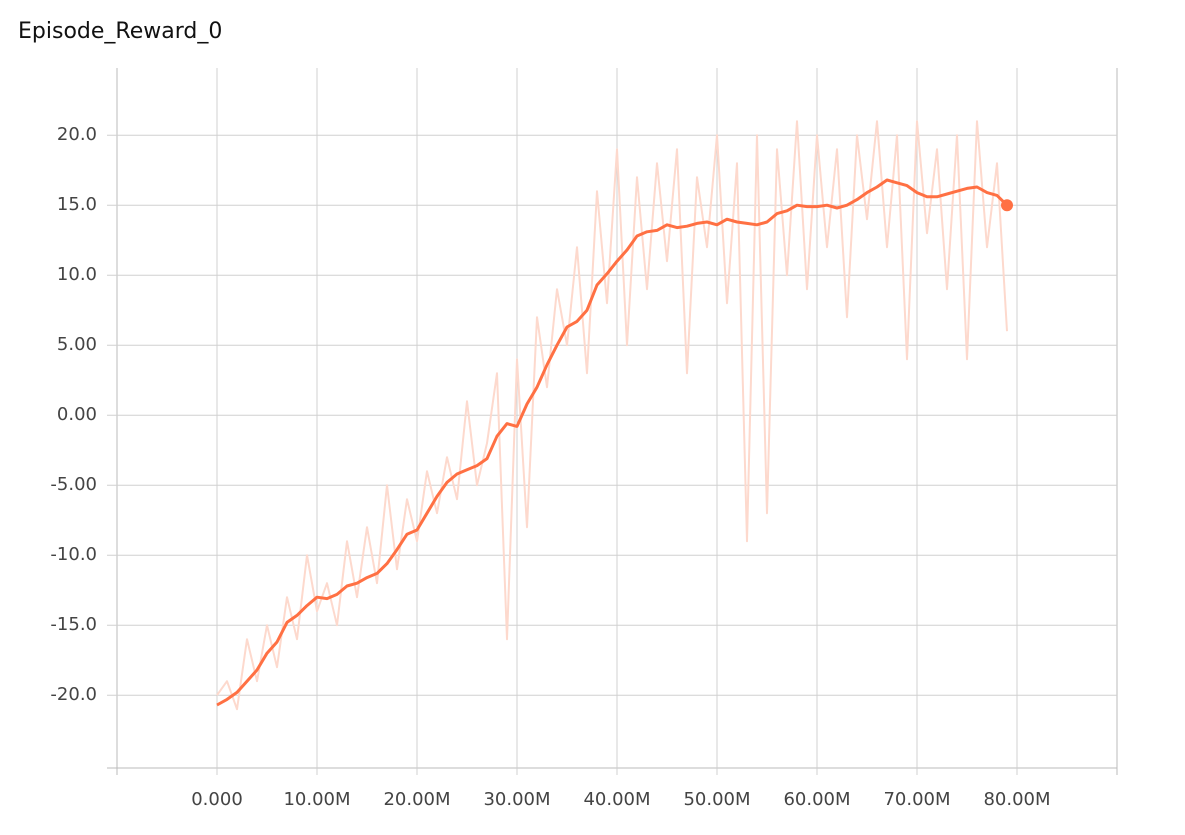  What do you see at coordinates (73, 554) in the screenshot?
I see `y-tick-label: -10.0` at bounding box center [73, 554].